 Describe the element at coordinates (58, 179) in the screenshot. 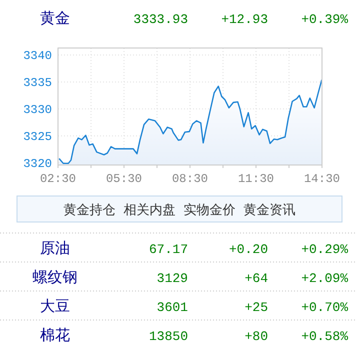

I see `x-tick-label: 02:30` at that location.